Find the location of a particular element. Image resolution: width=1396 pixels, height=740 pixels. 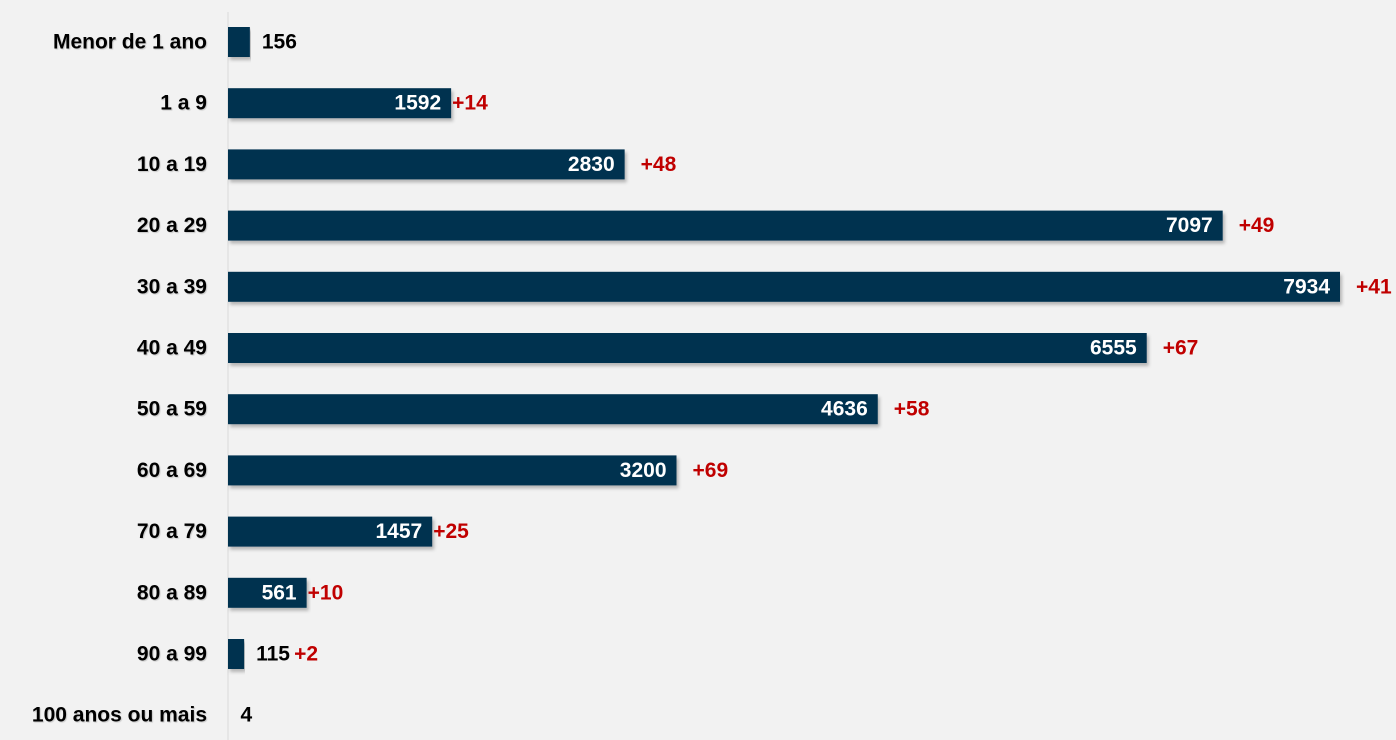

increment-label: +25 is located at coordinates (451, 531).